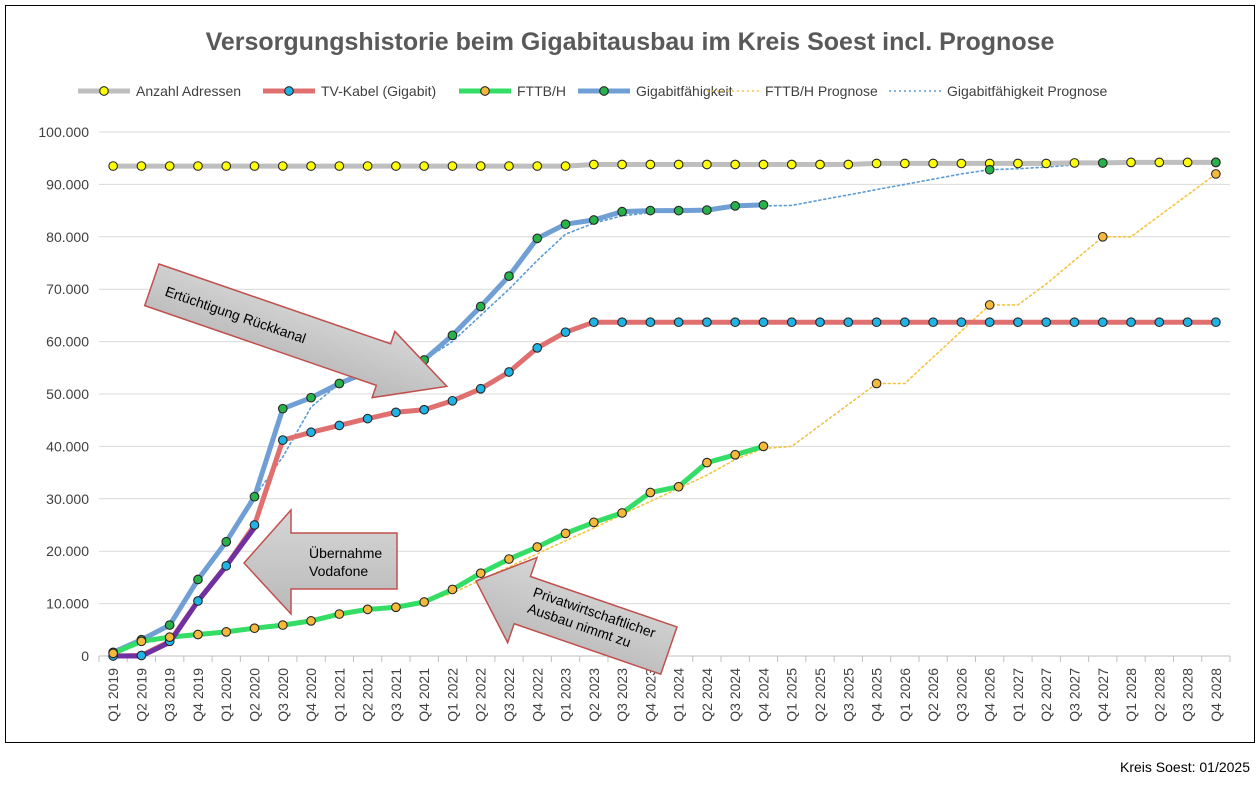  I want to click on y-tick-label: 60.000, so click(67, 342).